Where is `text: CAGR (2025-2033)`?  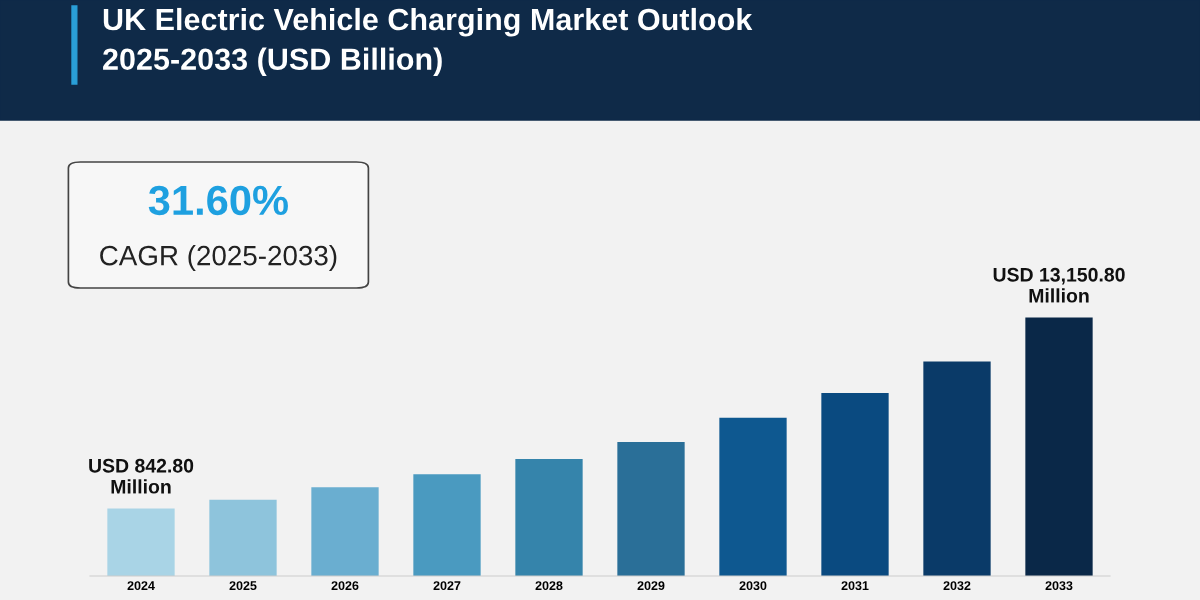
text: CAGR (2025-2033) is located at coordinates (218, 258).